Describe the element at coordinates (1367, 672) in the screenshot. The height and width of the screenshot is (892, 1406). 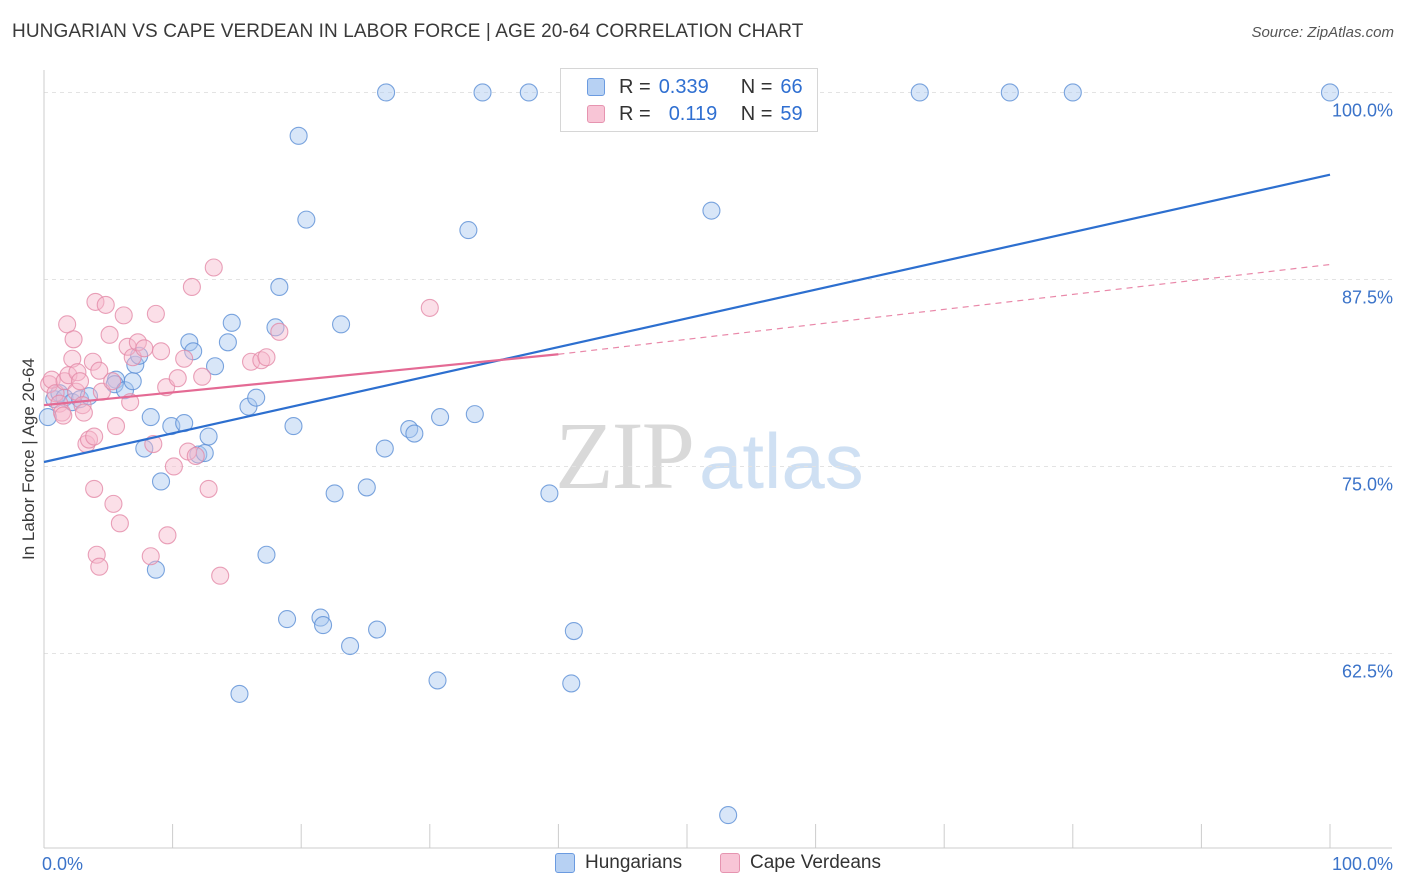
I see `y-tick-label: 62.5%` at that location.